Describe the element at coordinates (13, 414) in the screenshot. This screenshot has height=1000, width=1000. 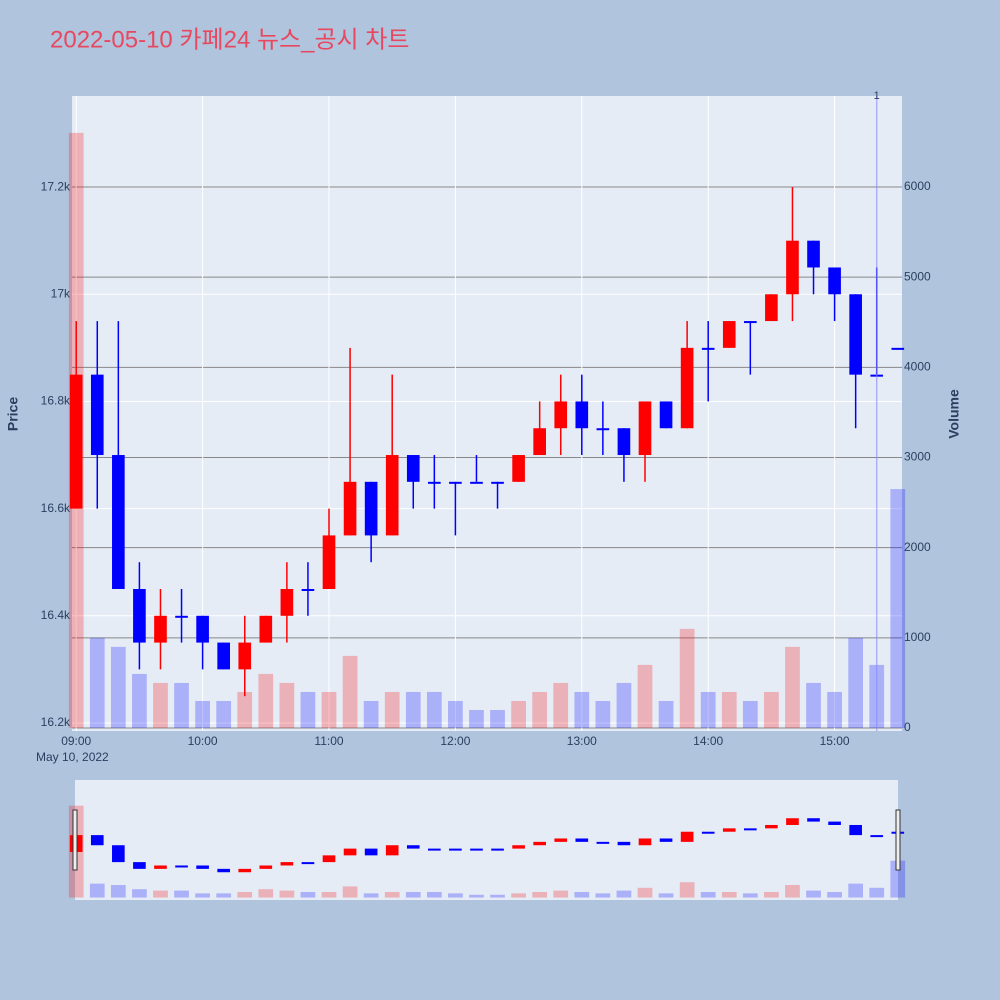
I see `y-axis-title: Price` at that location.